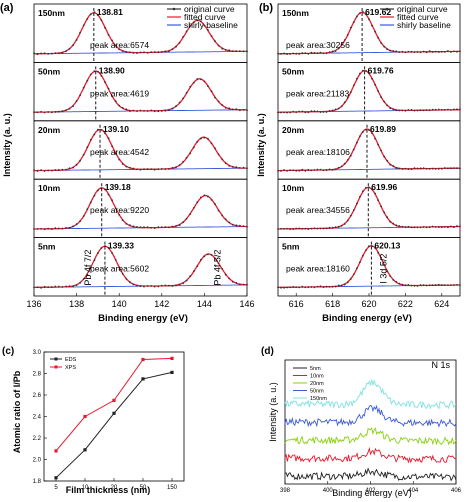 Image resolution: width=474 pixels, height=502 pixels. Describe the element at coordinates (119, 93) in the screenshot. I see `a-peak-area: peak area:4619` at that location.